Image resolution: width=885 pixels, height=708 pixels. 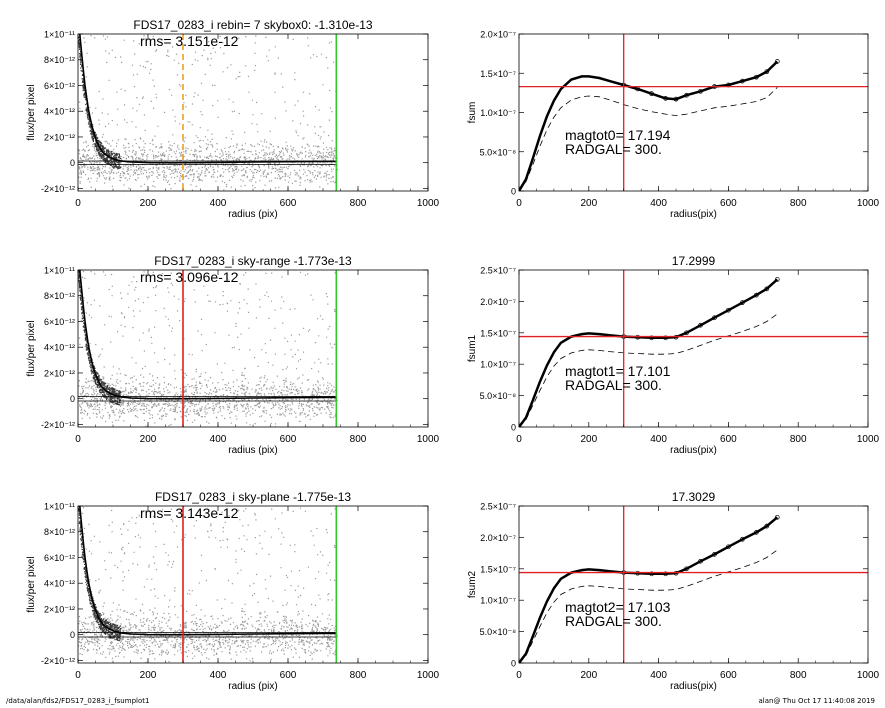 I want to click on radial-profile-line, so click(x=208, y=335).